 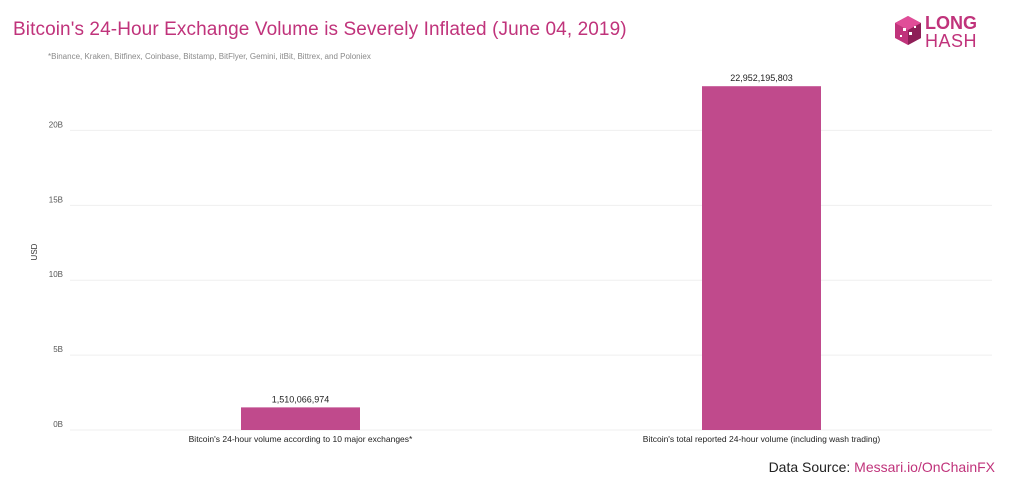 What do you see at coordinates (58, 424) in the screenshot?
I see `y-tick-label: 0B` at bounding box center [58, 424].